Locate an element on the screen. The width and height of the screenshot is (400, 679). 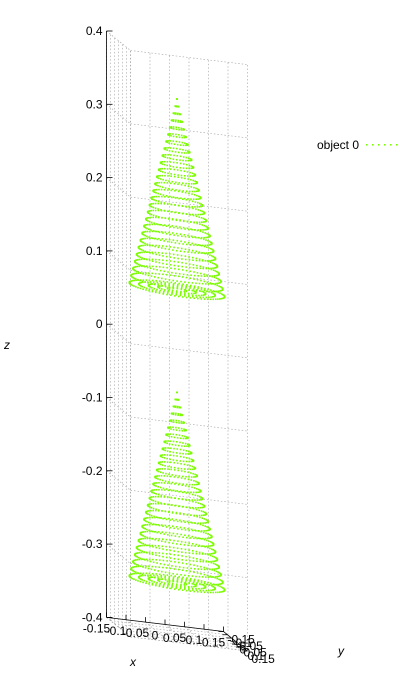
y-tick-label: 0.1 is located at coordinates (256, 656).